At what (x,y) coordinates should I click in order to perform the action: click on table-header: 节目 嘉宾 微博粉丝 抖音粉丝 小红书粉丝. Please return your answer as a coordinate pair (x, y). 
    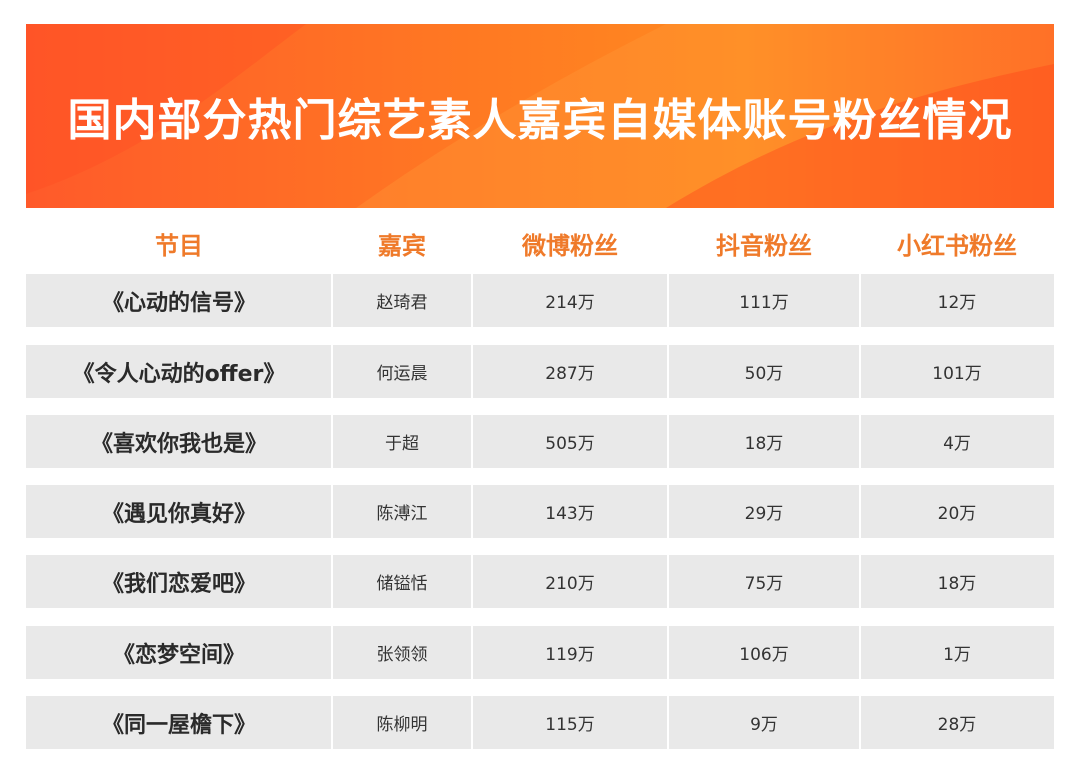
    Looking at the image, I should click on (540, 243).